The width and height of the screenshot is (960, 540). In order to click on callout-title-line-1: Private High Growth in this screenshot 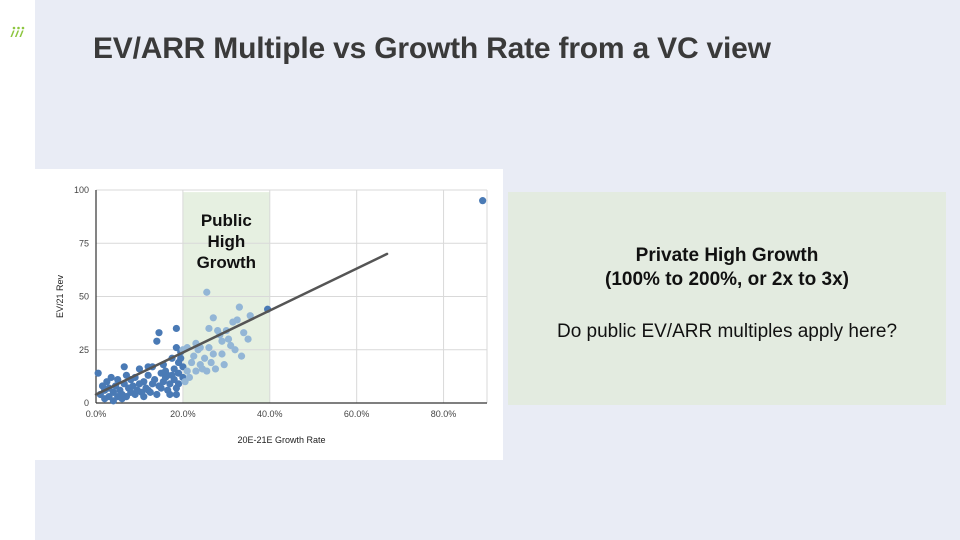, I will do `click(727, 255)`.